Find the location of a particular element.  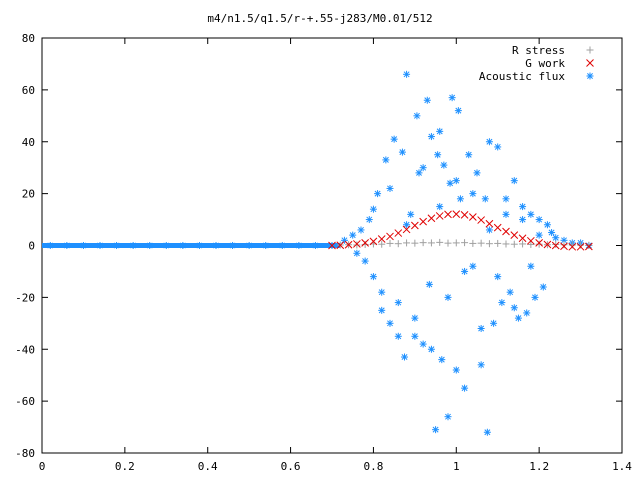

x-tick-label: 1 is located at coordinates (456, 466).